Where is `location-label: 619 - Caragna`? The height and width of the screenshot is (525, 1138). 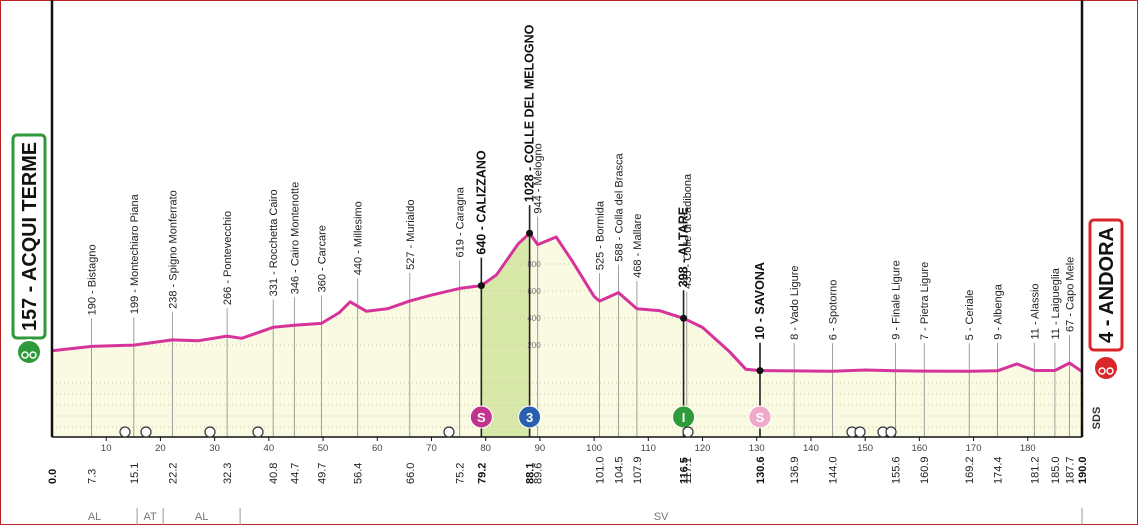
location-label: 619 - Caragna is located at coordinates (461, 221).